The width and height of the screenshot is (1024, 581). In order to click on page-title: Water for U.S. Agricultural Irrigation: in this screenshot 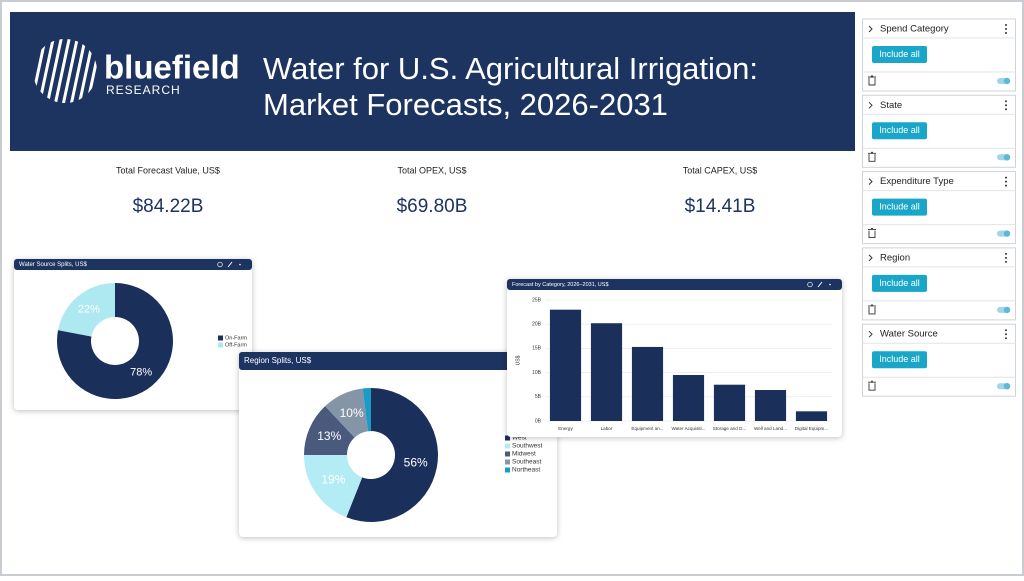, I will do `click(510, 68)`.